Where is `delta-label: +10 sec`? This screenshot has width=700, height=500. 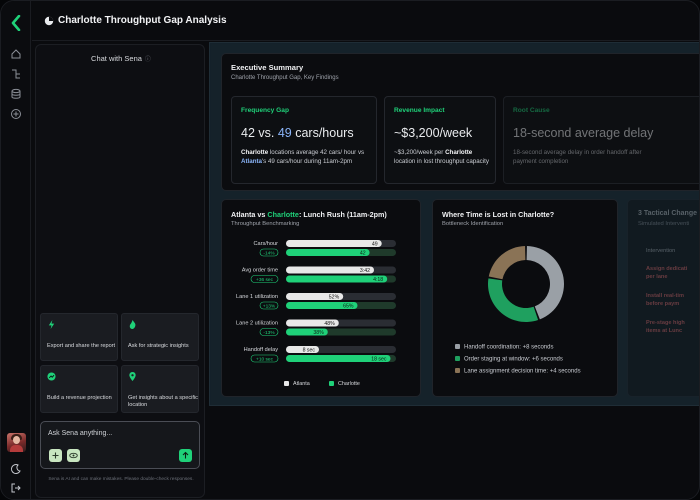 delta-label: +10 sec is located at coordinates (265, 359).